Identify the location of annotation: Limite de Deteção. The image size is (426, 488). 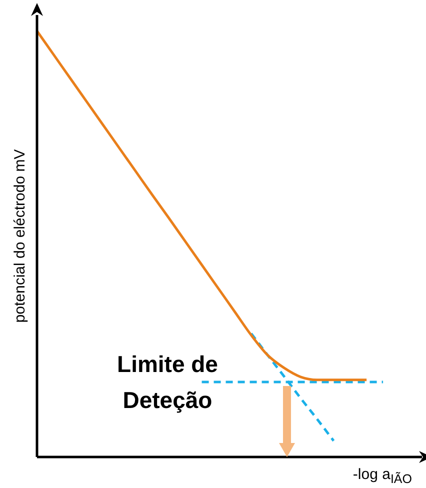
(167, 382).